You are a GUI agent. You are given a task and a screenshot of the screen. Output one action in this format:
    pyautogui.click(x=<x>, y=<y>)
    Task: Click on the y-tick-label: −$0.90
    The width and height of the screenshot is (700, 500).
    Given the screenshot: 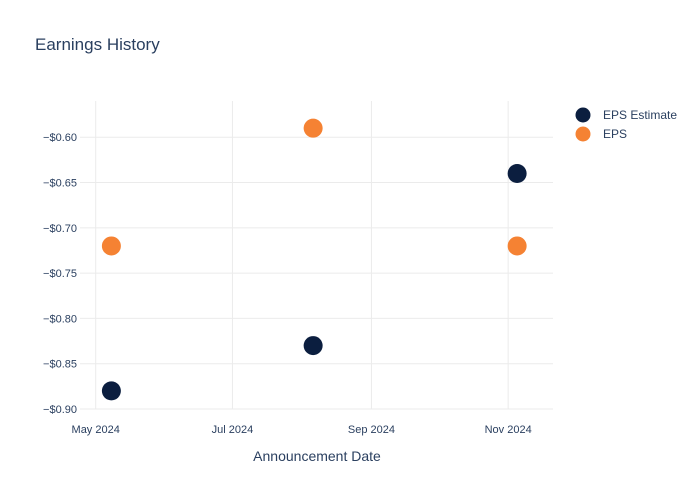 What is the action you would take?
    pyautogui.click(x=60, y=410)
    